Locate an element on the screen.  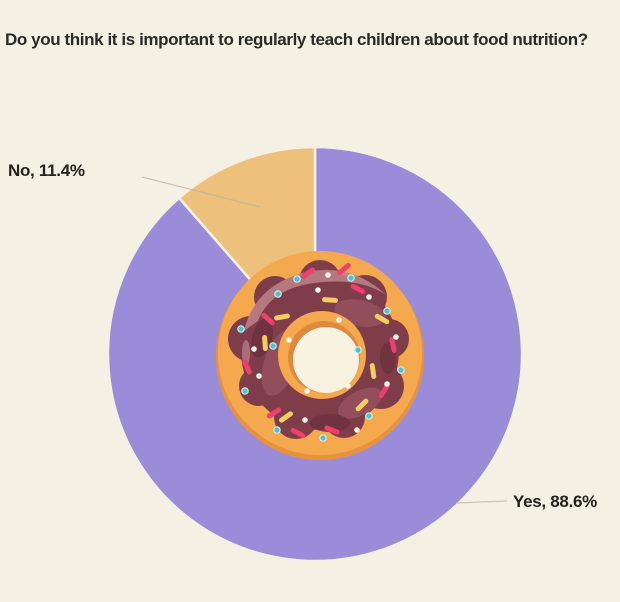
slice-label-no: No, 11.4% is located at coordinates (46, 170).